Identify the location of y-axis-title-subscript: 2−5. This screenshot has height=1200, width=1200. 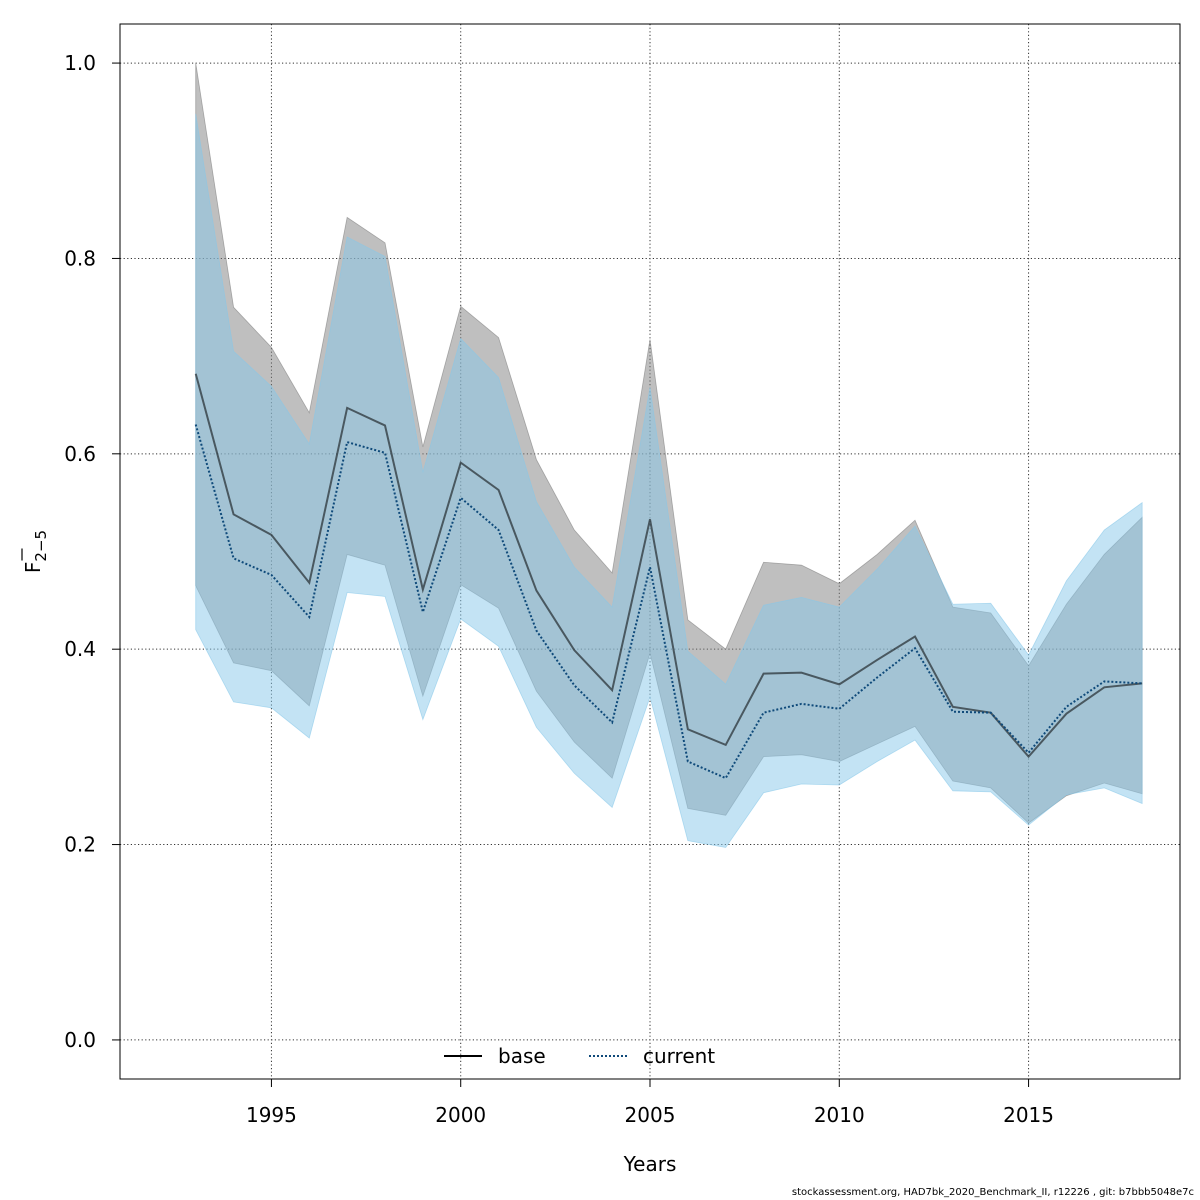
(41, 546).